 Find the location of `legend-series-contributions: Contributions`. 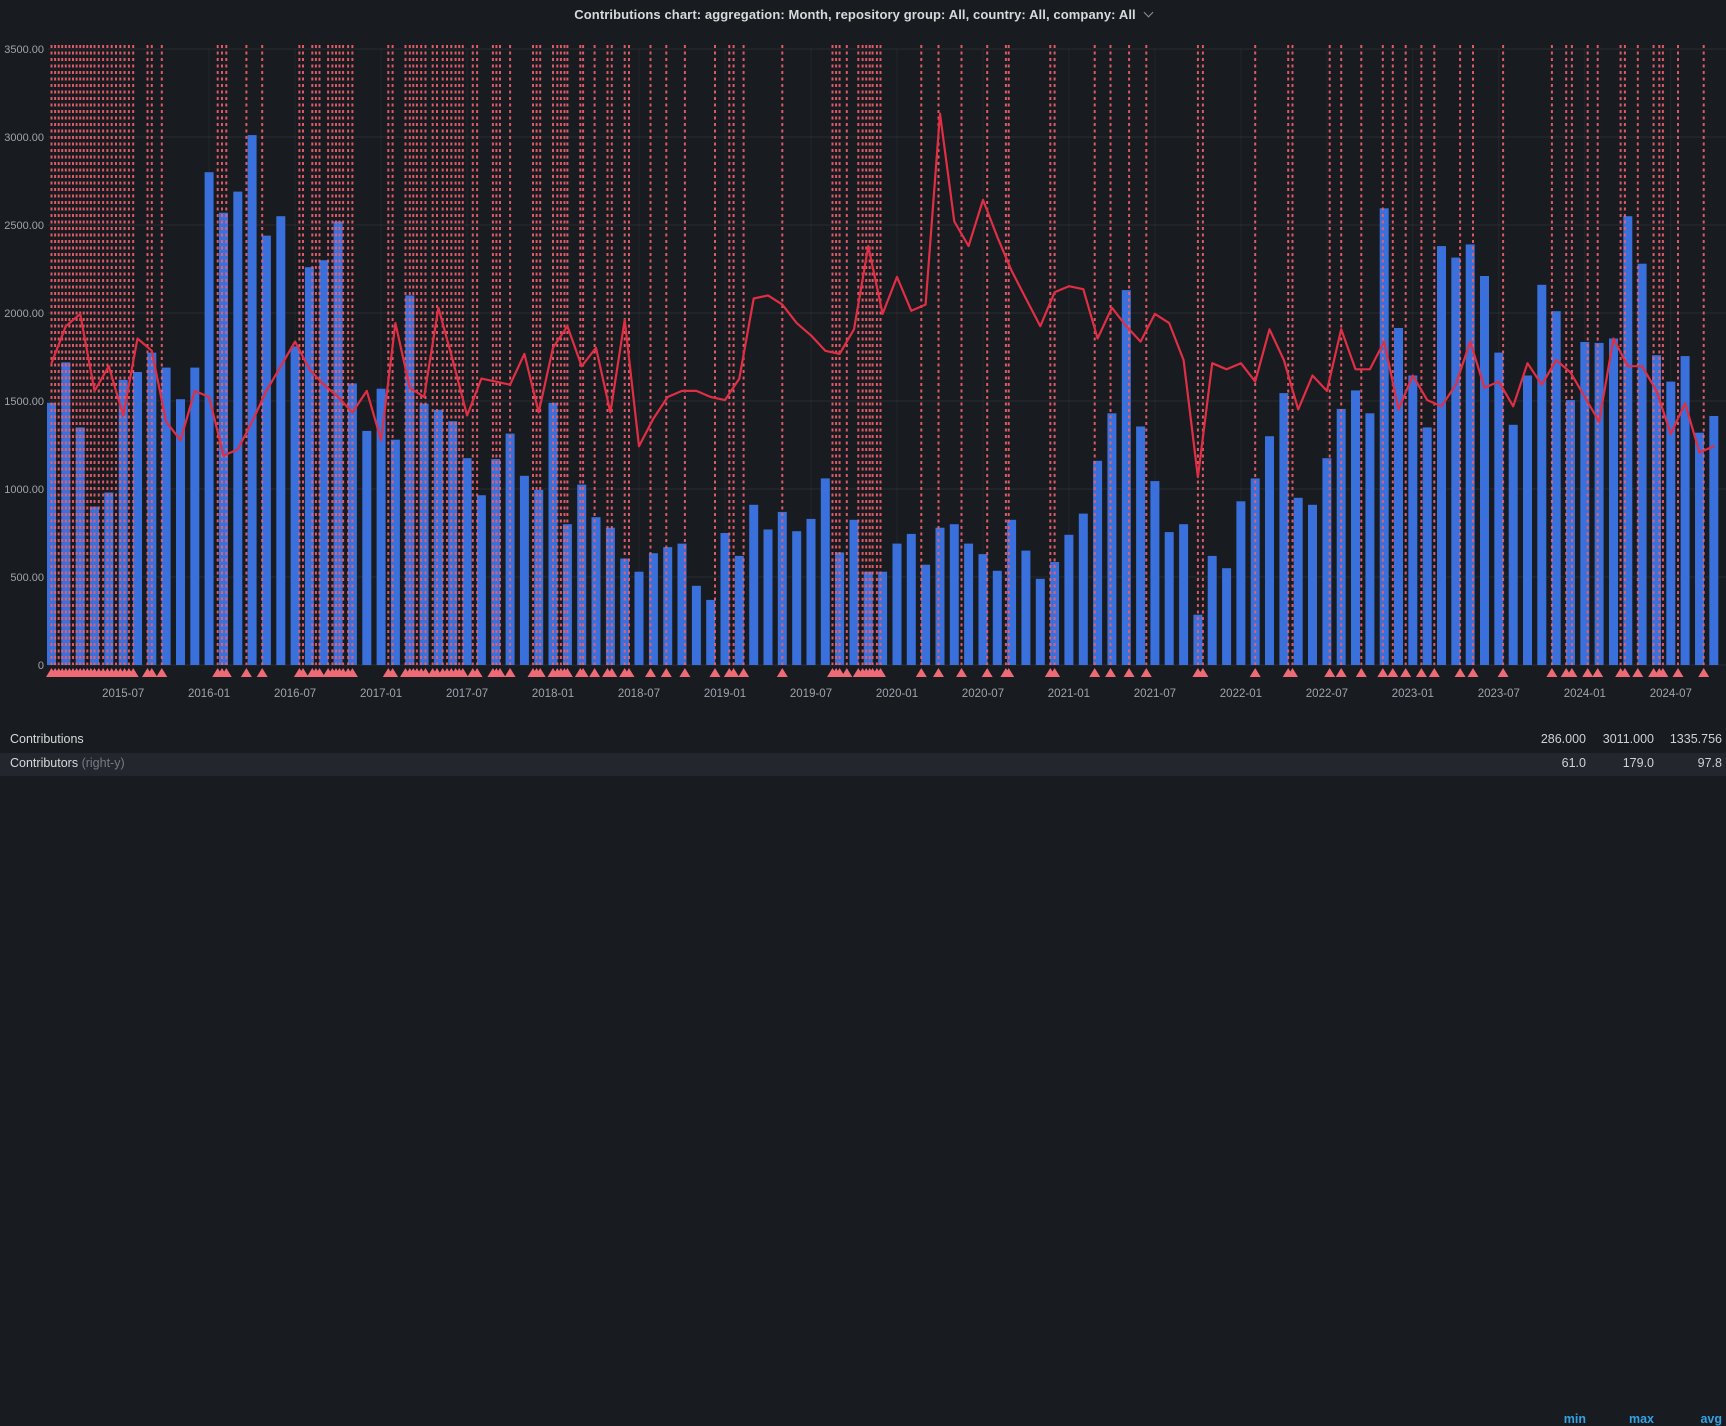

legend-series-contributions: Contributions is located at coordinates (47, 739).